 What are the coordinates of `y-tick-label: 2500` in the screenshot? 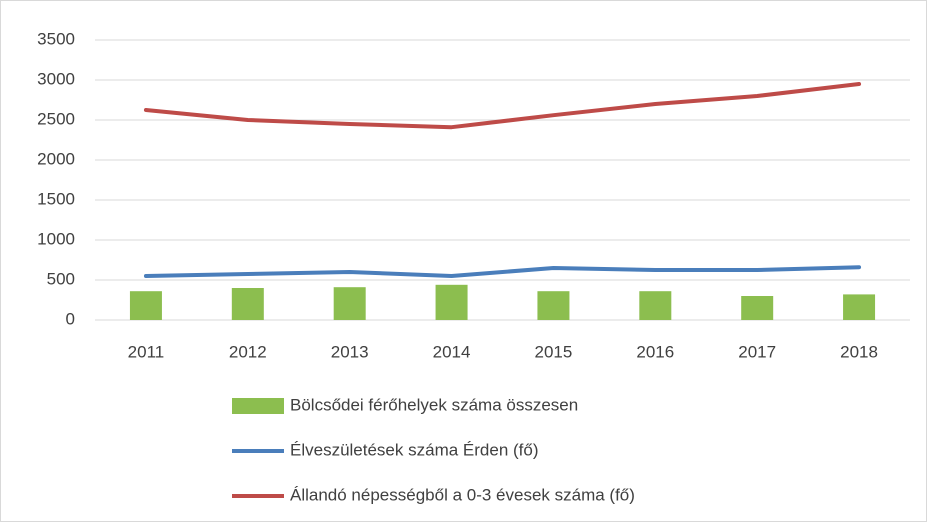 It's located at (56, 118).